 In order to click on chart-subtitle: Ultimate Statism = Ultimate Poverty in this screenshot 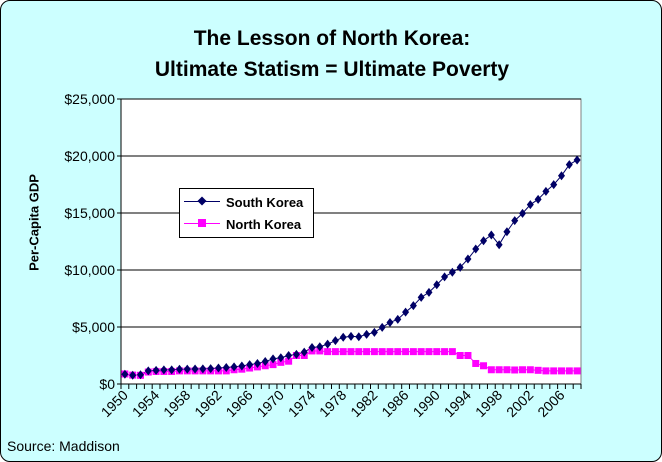, I will do `click(332, 69)`.